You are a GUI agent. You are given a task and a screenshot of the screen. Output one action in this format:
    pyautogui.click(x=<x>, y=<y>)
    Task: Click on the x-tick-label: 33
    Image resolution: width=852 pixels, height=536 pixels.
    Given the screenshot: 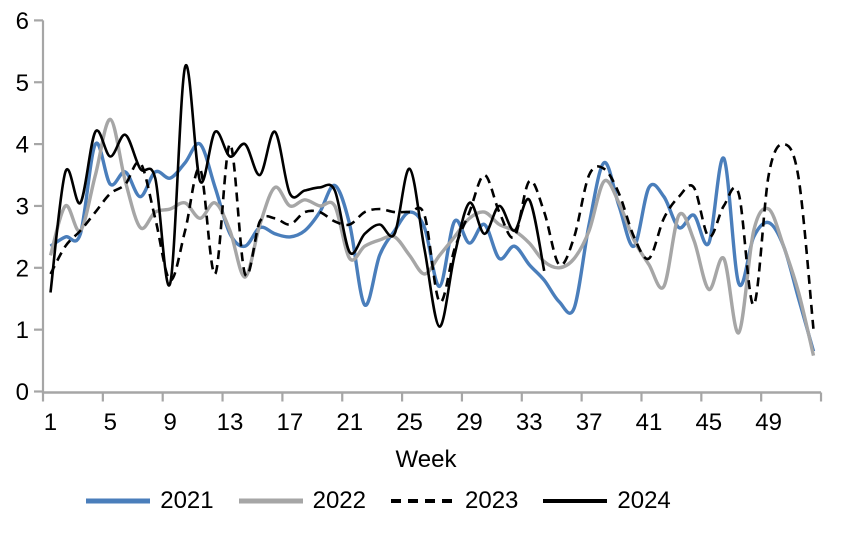 What is the action you would take?
    pyautogui.click(x=529, y=422)
    